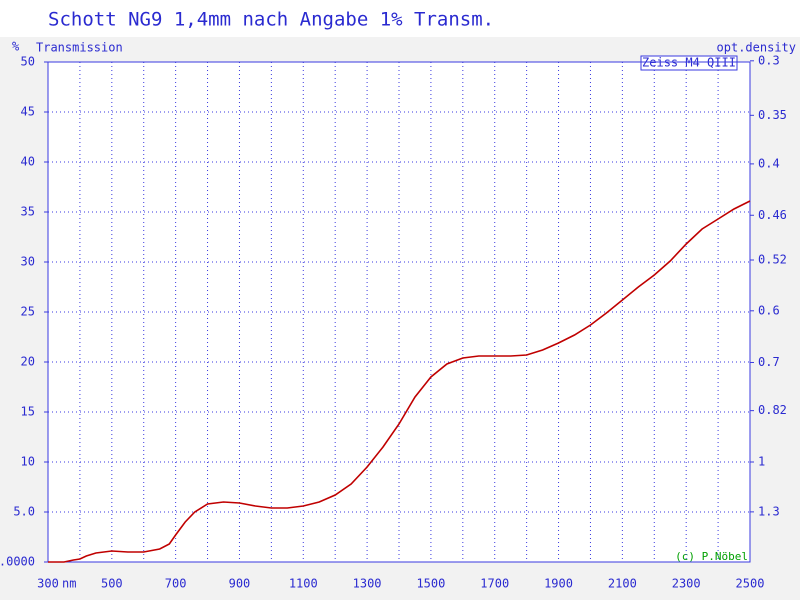 This screenshot has width=800, height=600. Describe the element at coordinates (756, 48) in the screenshot. I see `y2-axis-label: opt.density` at that location.